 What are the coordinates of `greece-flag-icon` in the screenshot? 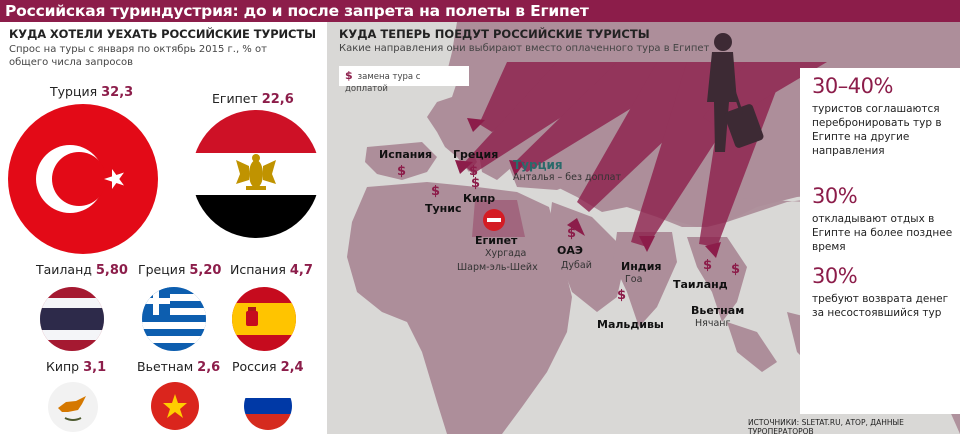 It's located at (174, 319).